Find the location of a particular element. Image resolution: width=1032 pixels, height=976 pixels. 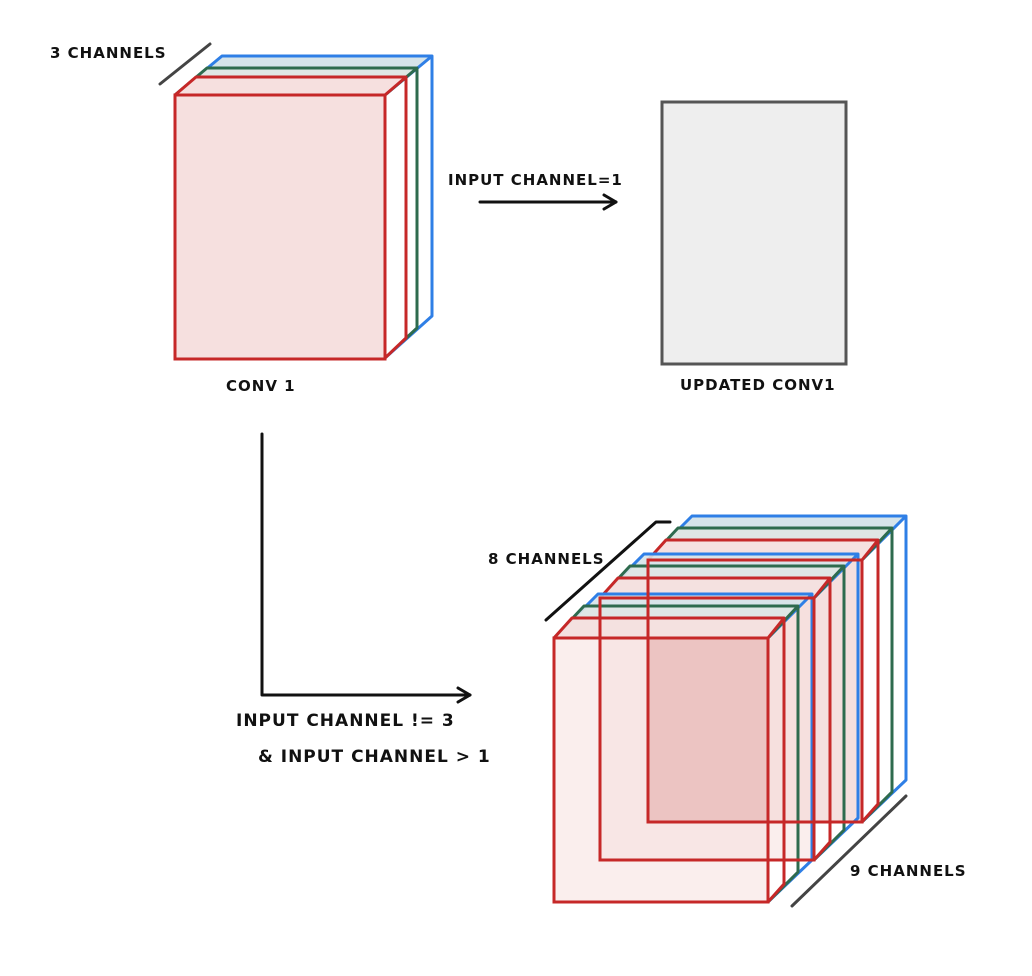

middle-outline-top is located at coordinates (707, 729).